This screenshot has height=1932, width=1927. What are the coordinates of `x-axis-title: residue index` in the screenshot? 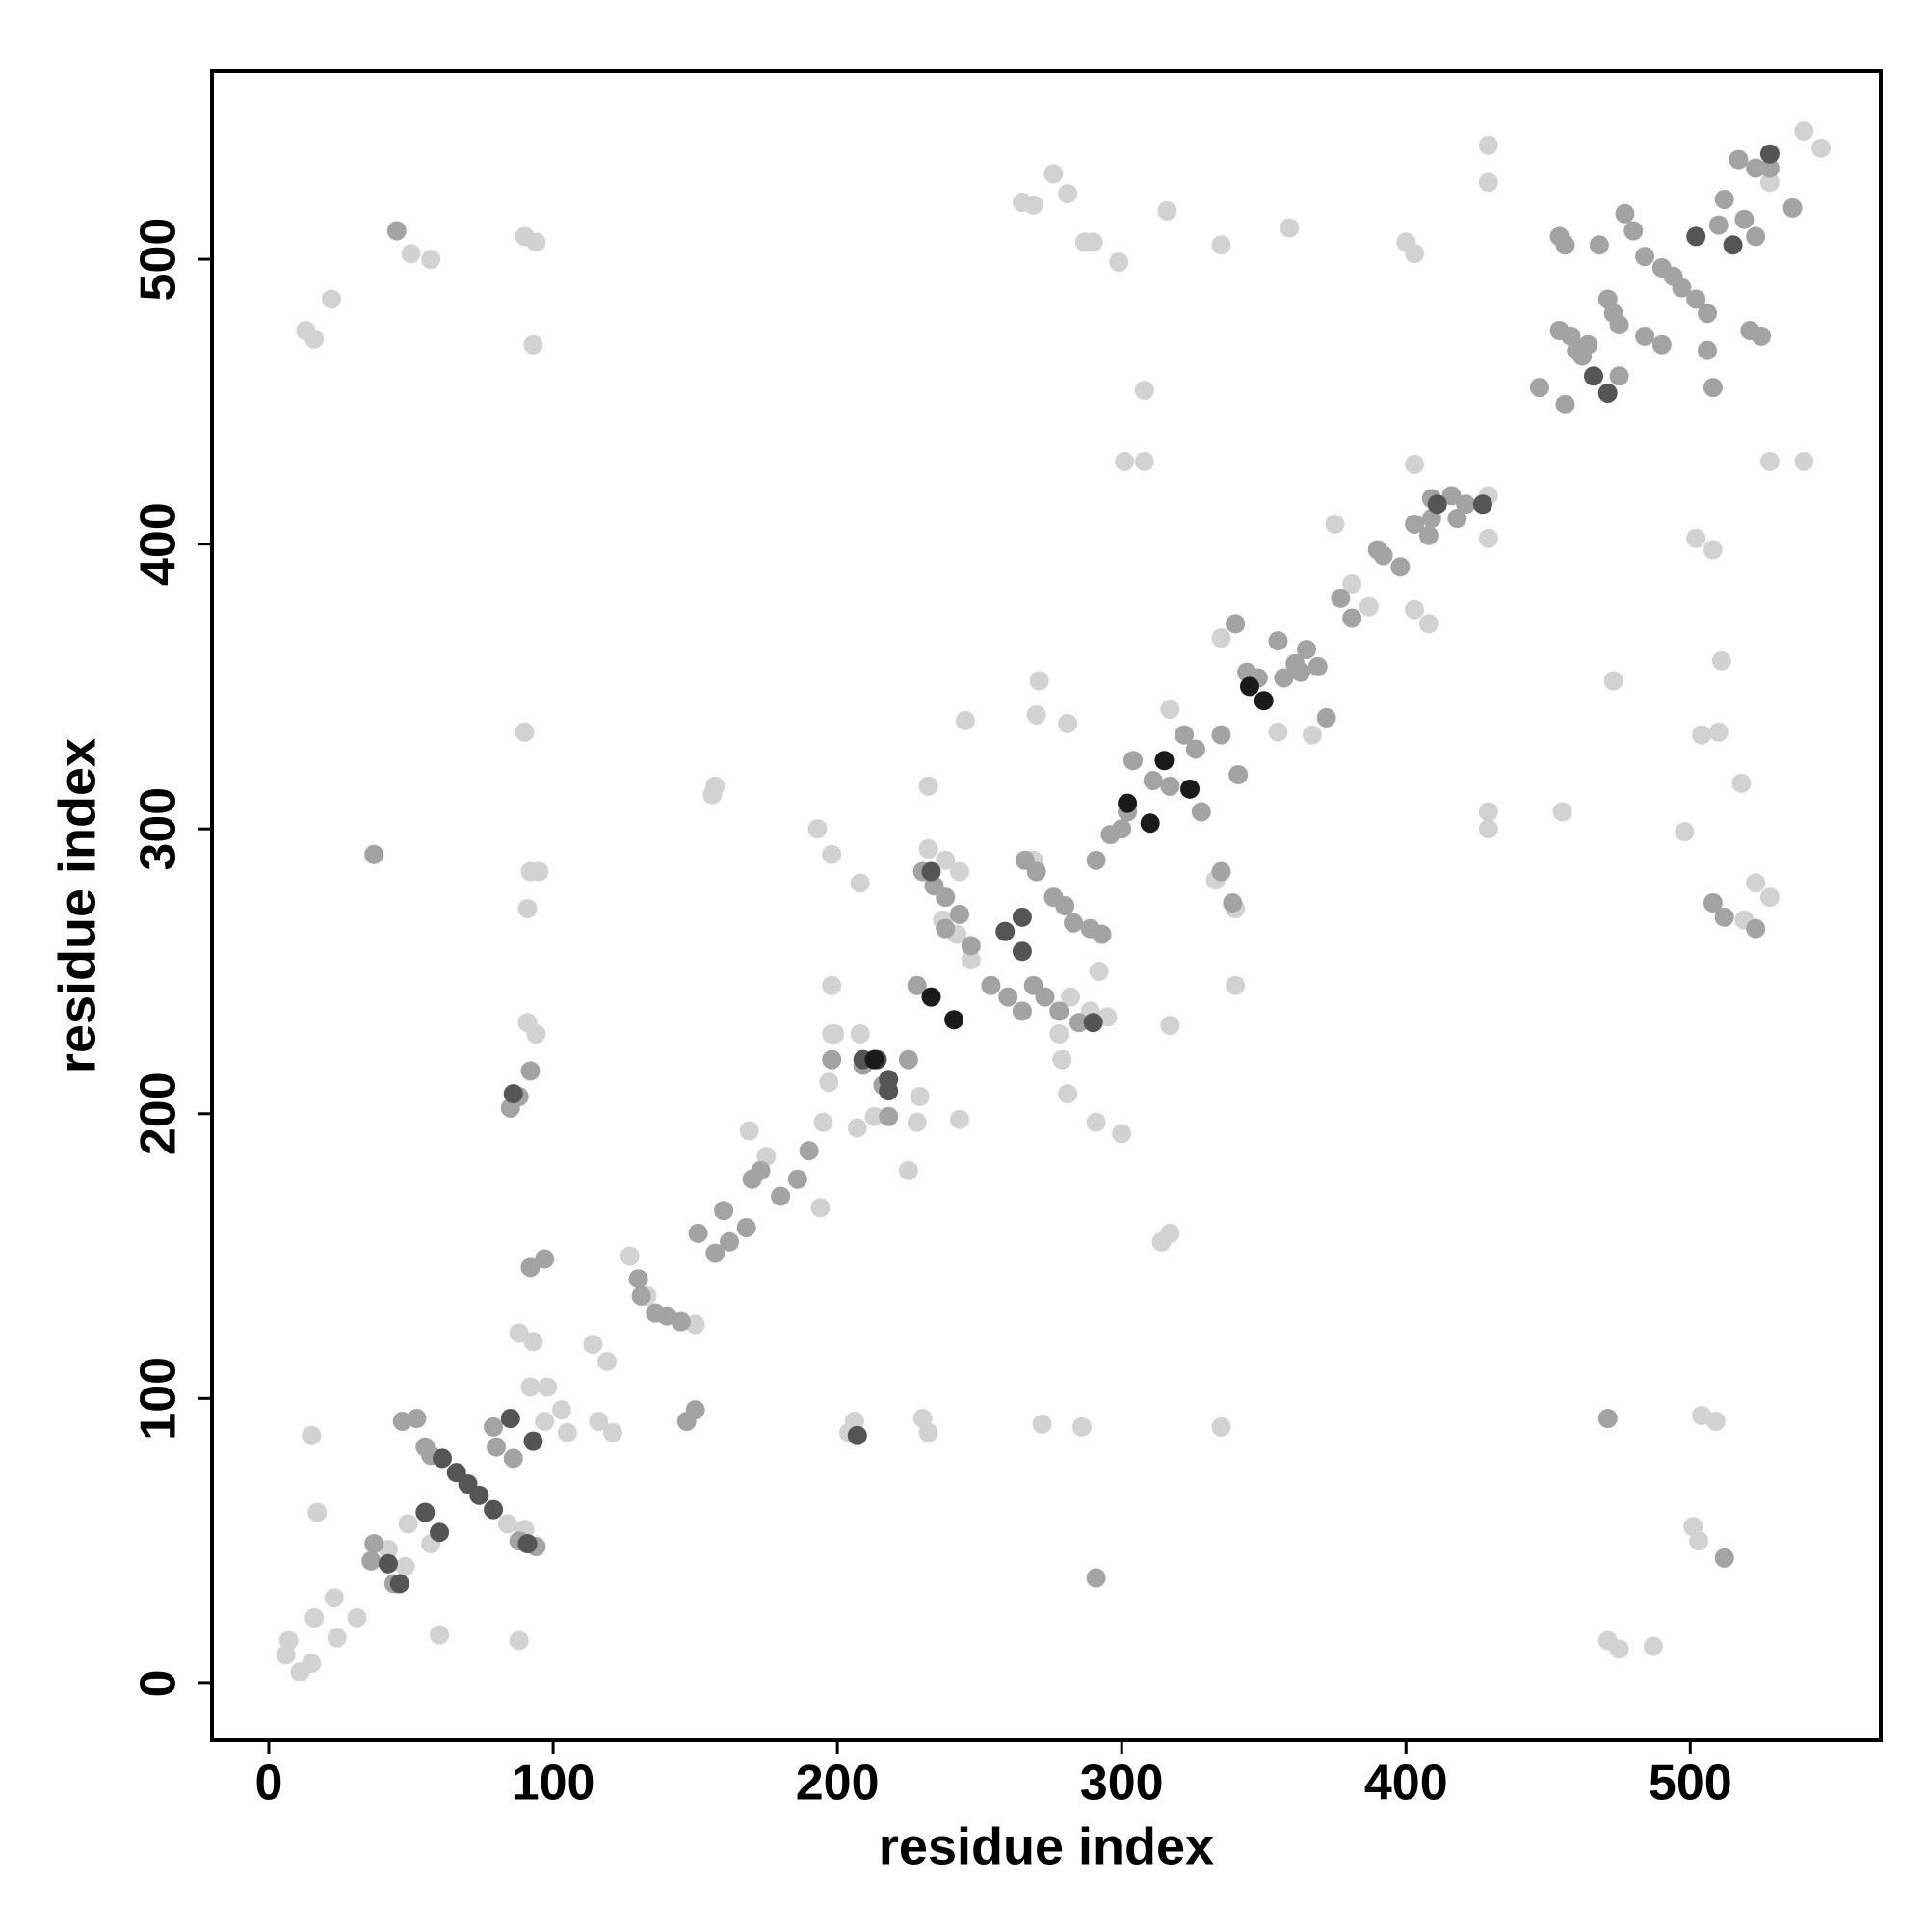 It's located at (1046, 1846).